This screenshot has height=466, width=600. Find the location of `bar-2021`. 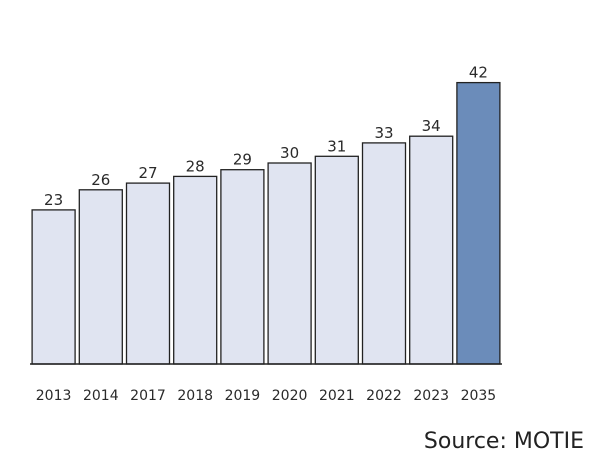

bar-2021 is located at coordinates (336, 260).